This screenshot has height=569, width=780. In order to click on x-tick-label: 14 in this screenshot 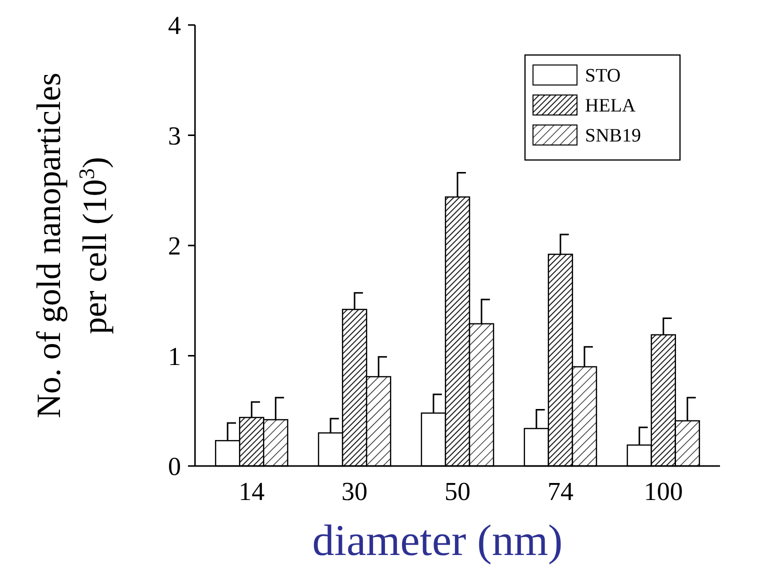, I will do `click(251, 491)`.